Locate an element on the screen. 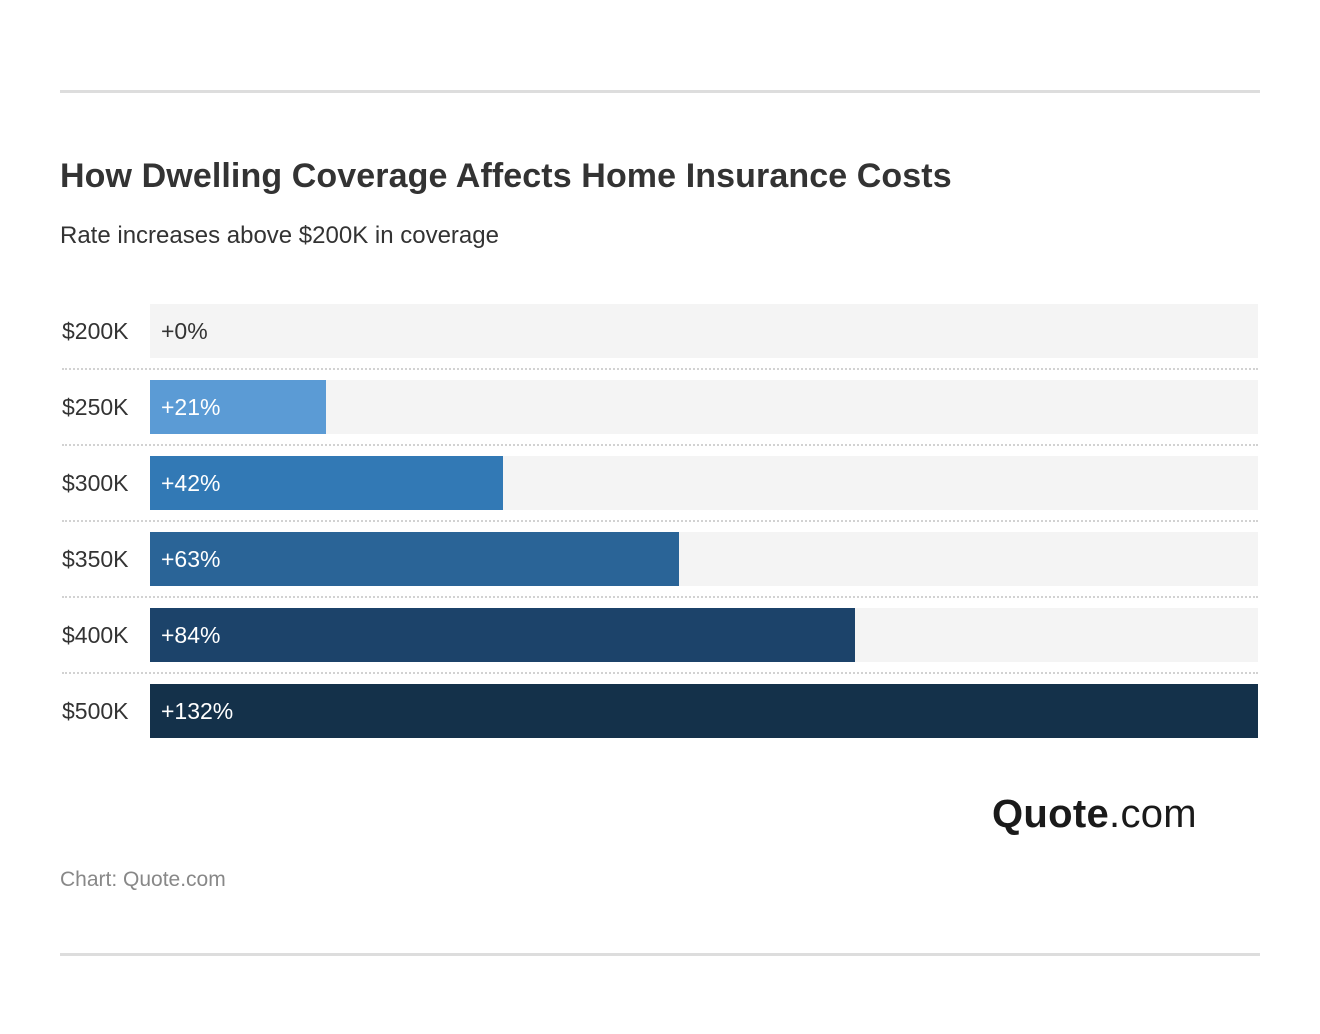 The width and height of the screenshot is (1320, 1034). bar-track: +42% is located at coordinates (704, 483).